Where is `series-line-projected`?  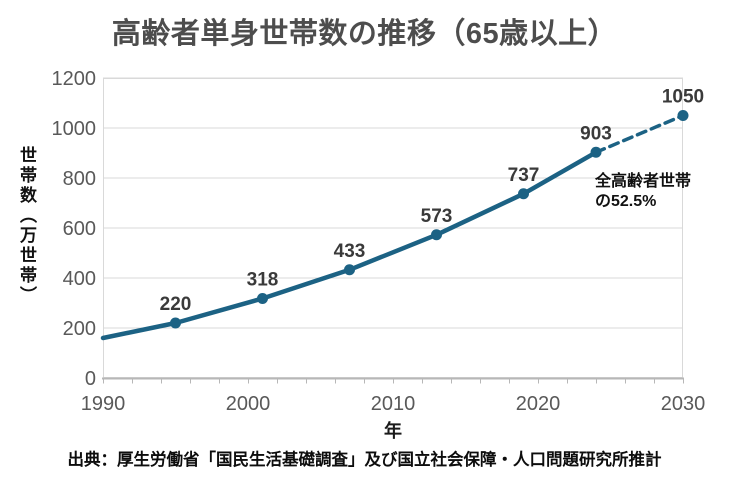
series-line-projected is located at coordinates (639, 134).